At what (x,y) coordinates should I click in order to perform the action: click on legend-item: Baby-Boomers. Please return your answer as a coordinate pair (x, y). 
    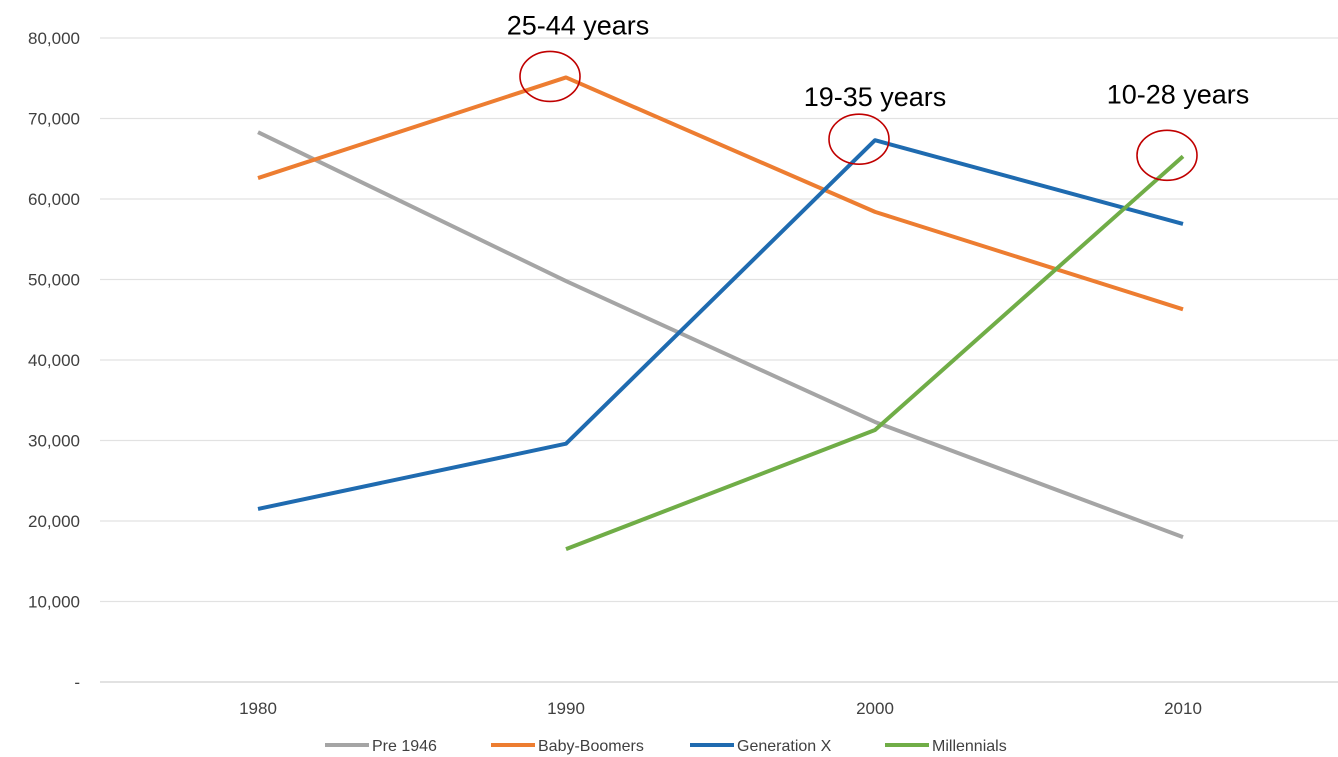
    Looking at the image, I should click on (567, 746).